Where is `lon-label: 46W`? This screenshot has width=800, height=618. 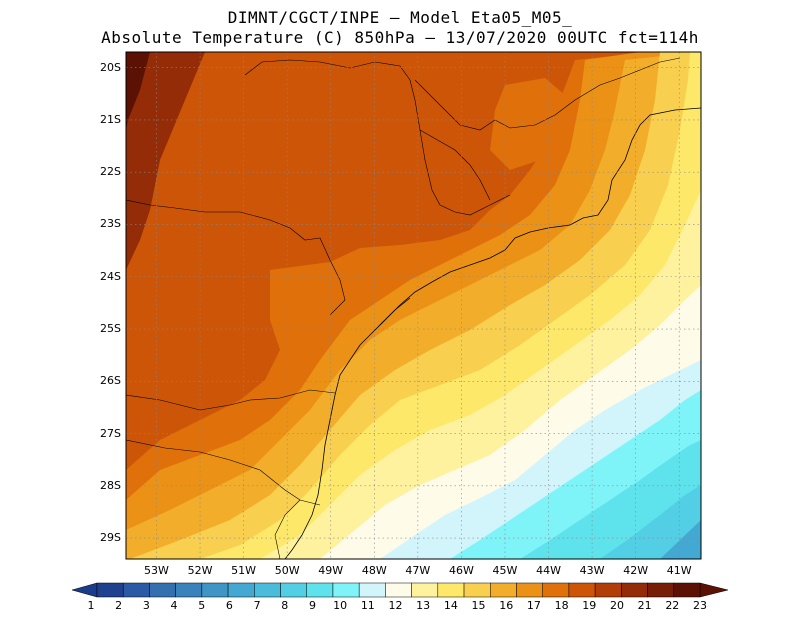
lon-label: 46W is located at coordinates (461, 570).